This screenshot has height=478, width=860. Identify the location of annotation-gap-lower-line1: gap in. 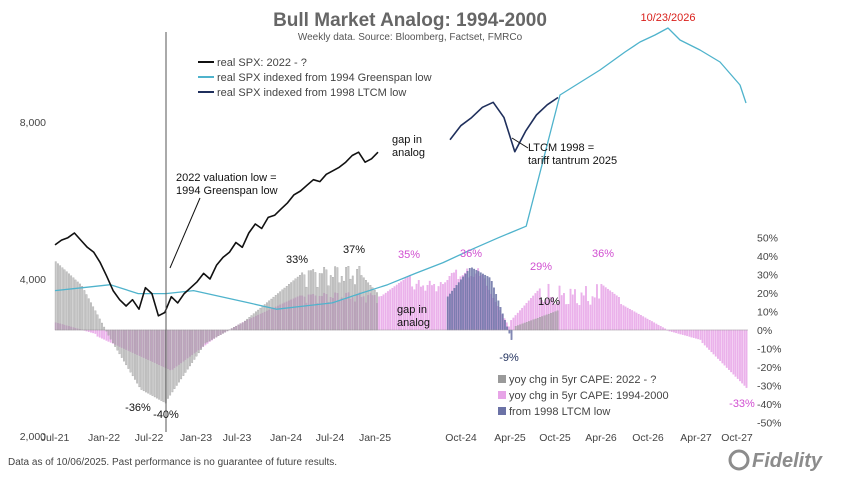
(412, 310).